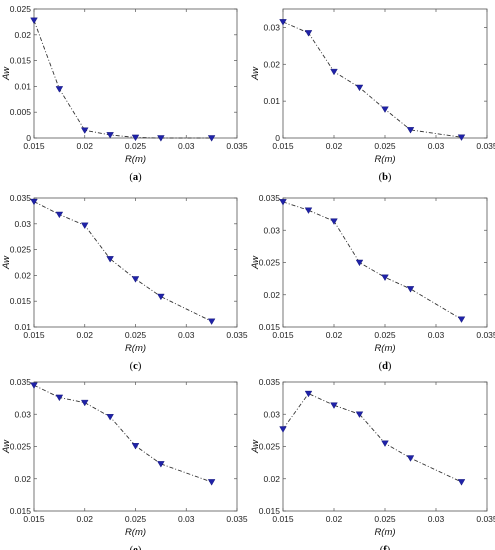 The image size is (495, 550). What do you see at coordinates (136, 547) in the screenshot?
I see `panel-label: (e)` at bounding box center [136, 547].